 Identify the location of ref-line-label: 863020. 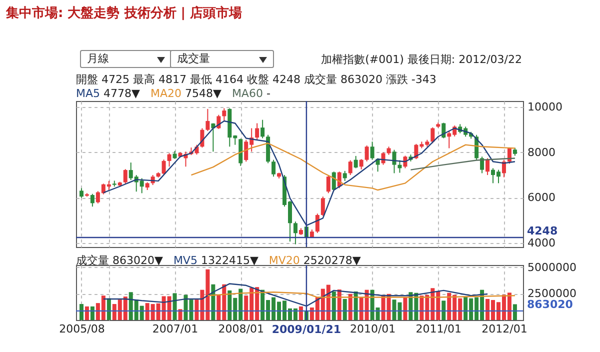
(550, 304).